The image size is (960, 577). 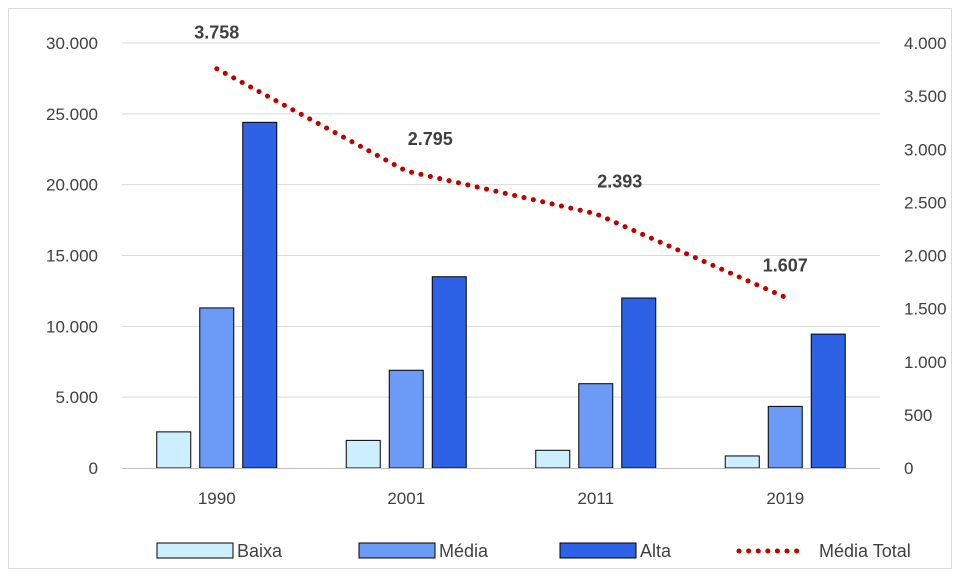 What do you see at coordinates (908, 468) in the screenshot?
I see `y-right-tick-label: 0` at bounding box center [908, 468].